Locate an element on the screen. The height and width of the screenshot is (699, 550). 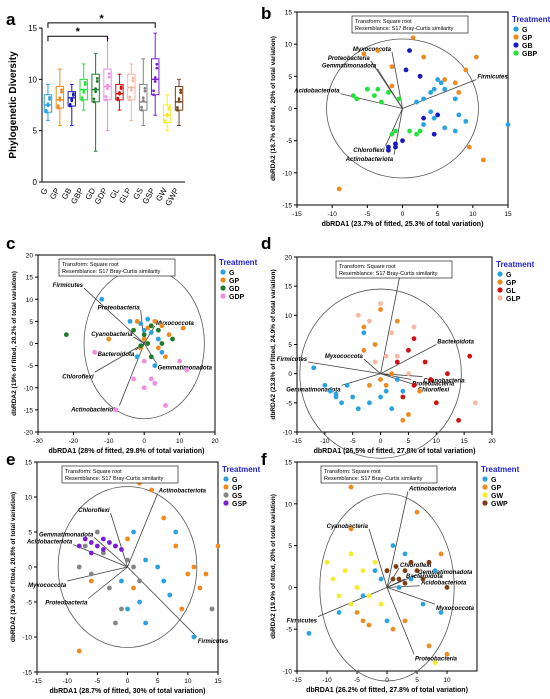
vector-label: Cyanobacteria is located at coordinates (112, 335).